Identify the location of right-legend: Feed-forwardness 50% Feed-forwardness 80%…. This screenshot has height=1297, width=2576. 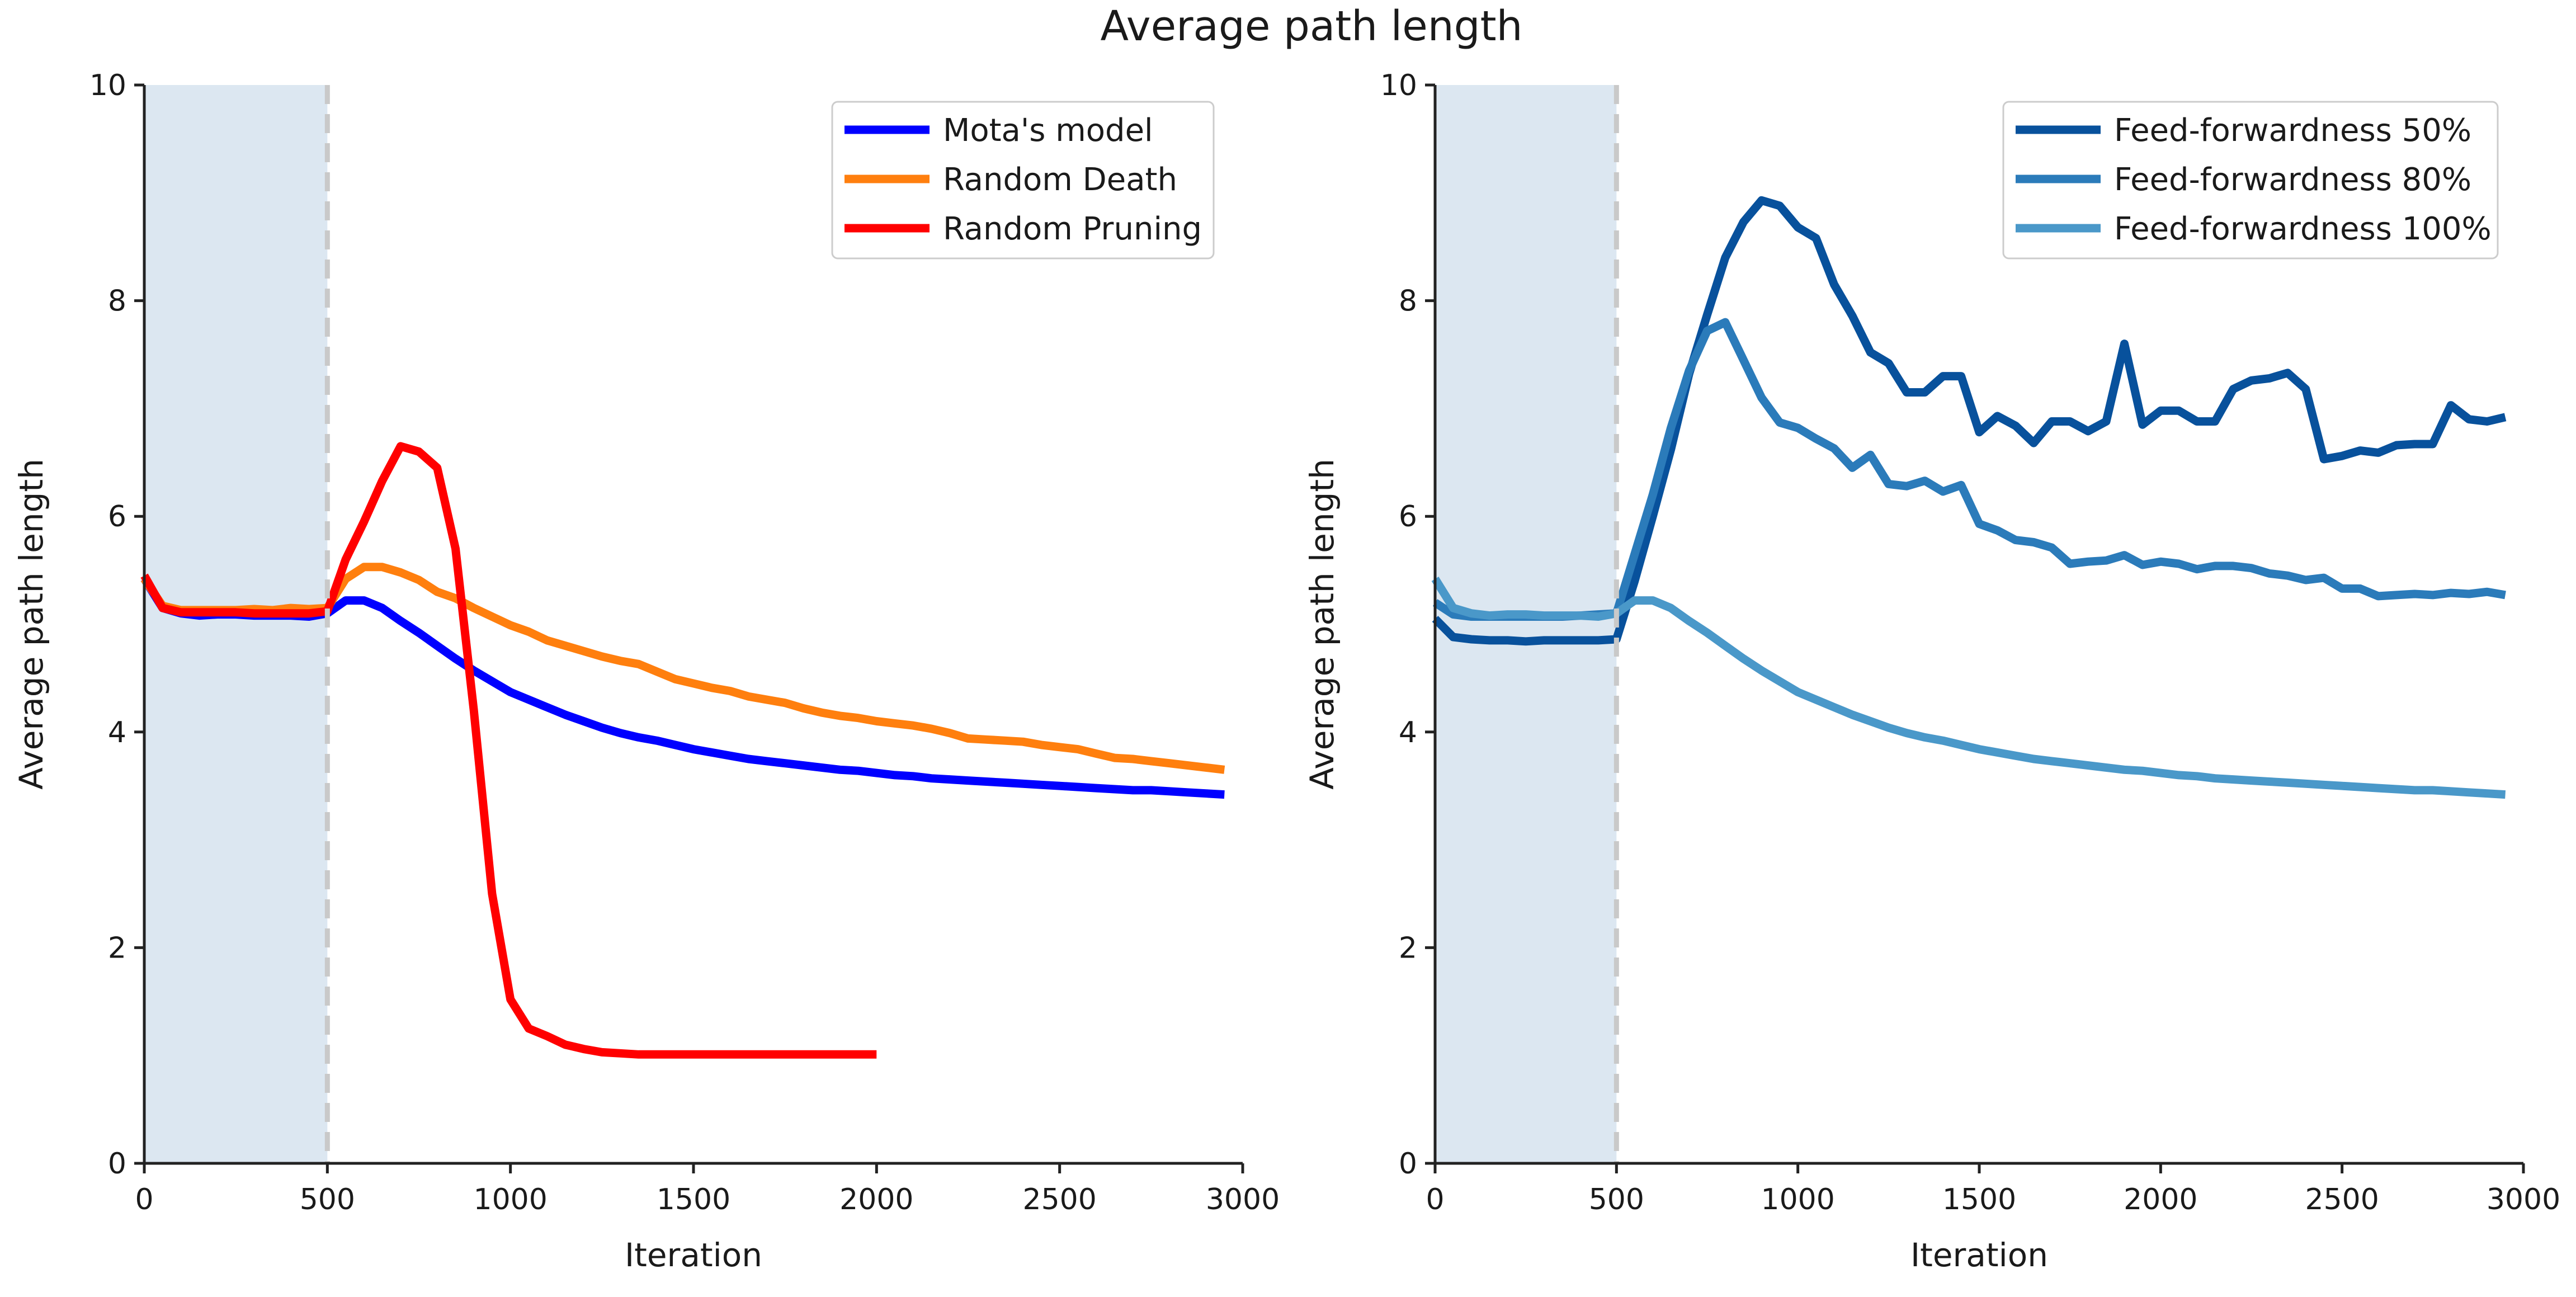
(2250, 181).